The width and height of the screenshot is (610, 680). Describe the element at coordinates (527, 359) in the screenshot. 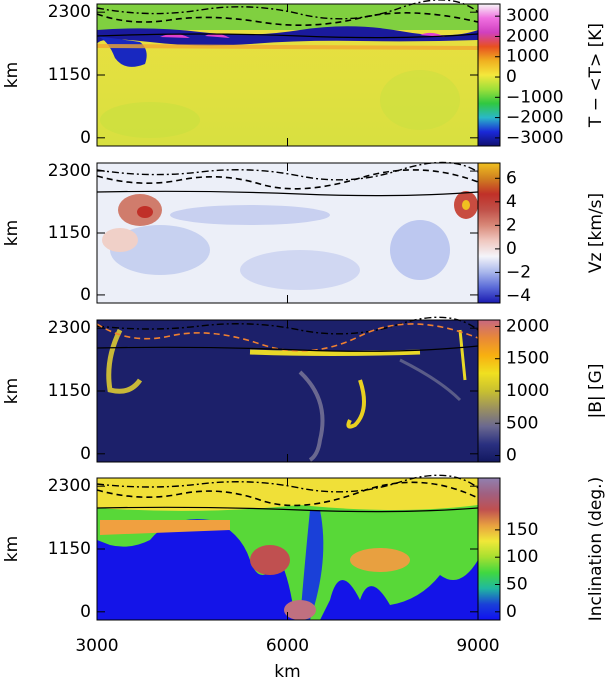

I see `colorbar-tick-label: 1500` at that location.